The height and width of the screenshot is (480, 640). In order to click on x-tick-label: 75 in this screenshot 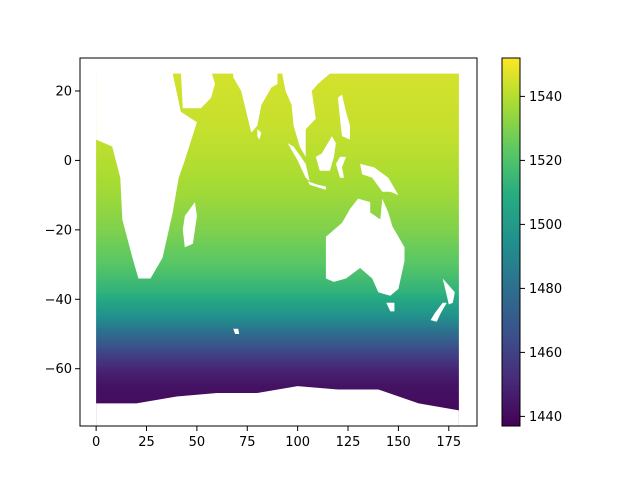, I will do `click(247, 442)`.